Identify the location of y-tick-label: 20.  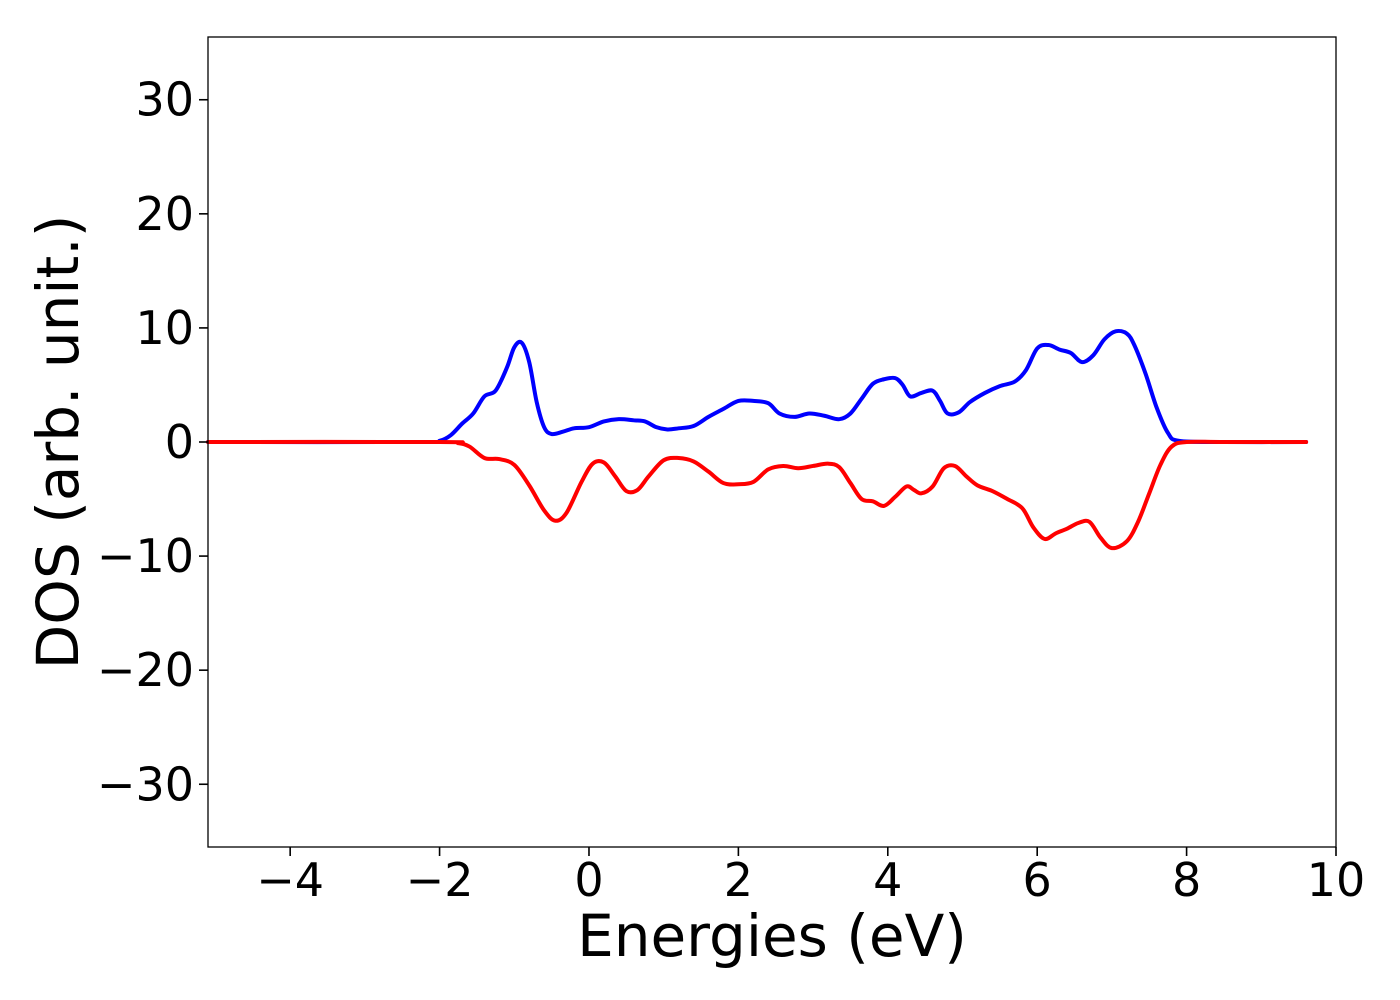
(164, 214).